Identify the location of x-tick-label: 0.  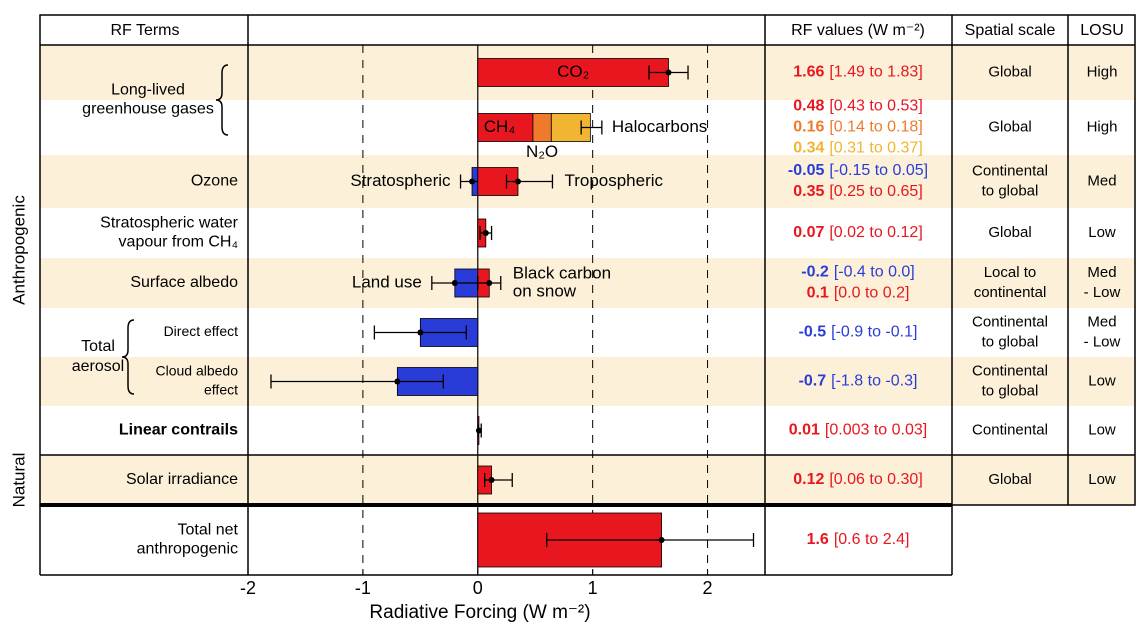
(478, 588).